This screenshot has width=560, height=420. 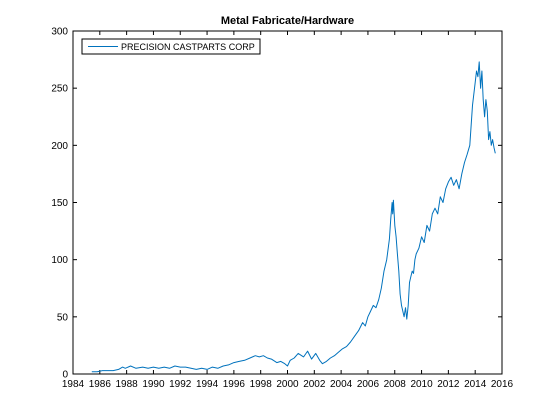 What do you see at coordinates (314, 384) in the screenshot?
I see `x-tick-label: 2002` at bounding box center [314, 384].